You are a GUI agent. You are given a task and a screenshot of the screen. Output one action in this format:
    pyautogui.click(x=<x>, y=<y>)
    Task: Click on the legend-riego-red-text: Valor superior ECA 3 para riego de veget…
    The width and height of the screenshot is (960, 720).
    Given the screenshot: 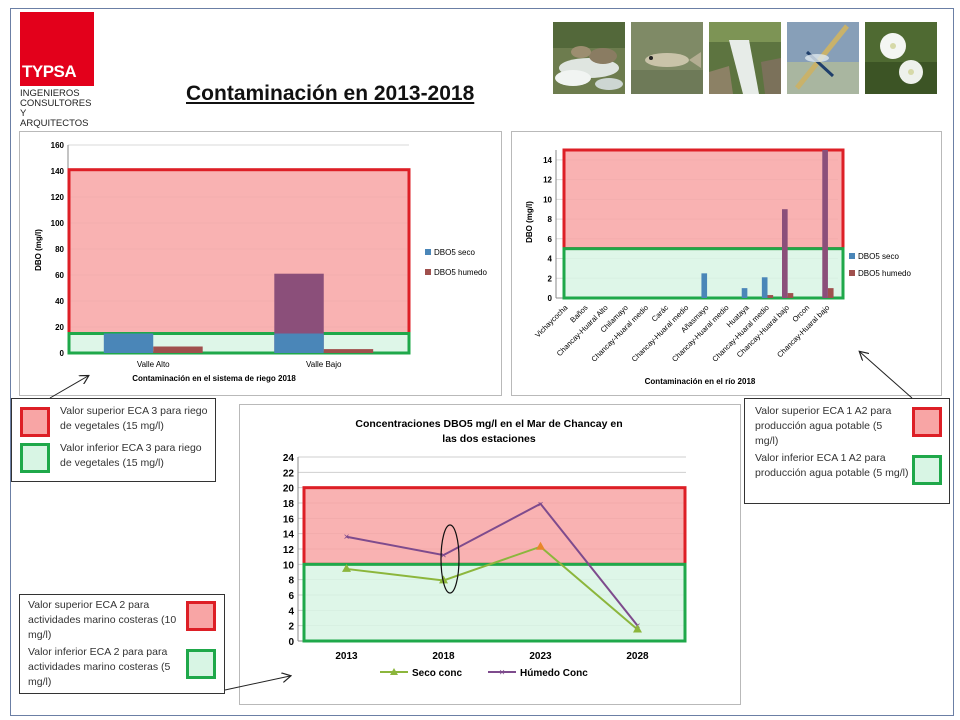 What is the action you would take?
    pyautogui.click(x=134, y=418)
    